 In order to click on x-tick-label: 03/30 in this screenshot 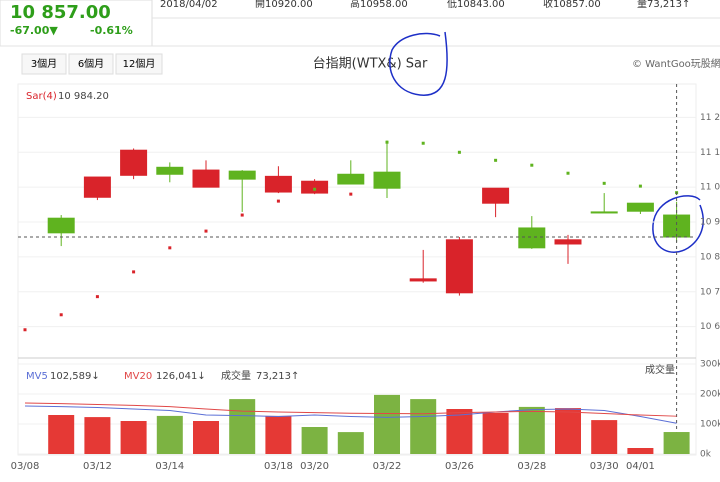, I will do `click(604, 466)`.